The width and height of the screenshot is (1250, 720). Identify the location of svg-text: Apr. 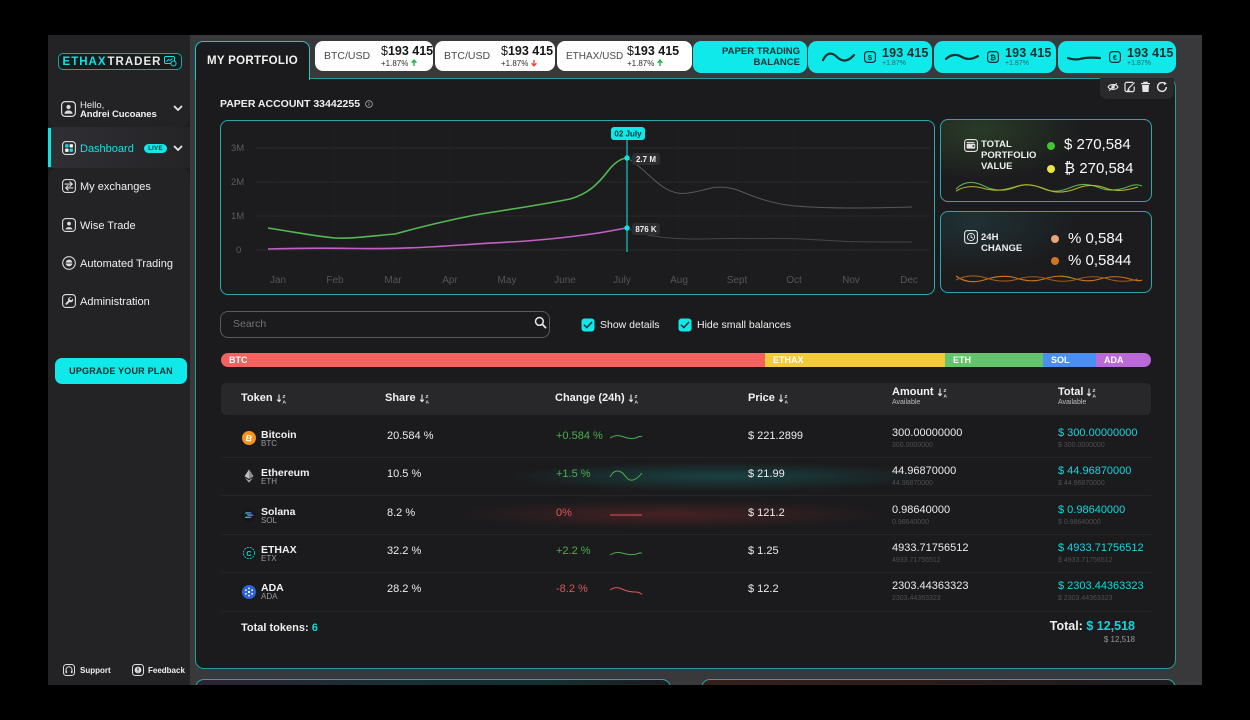
(450, 280).